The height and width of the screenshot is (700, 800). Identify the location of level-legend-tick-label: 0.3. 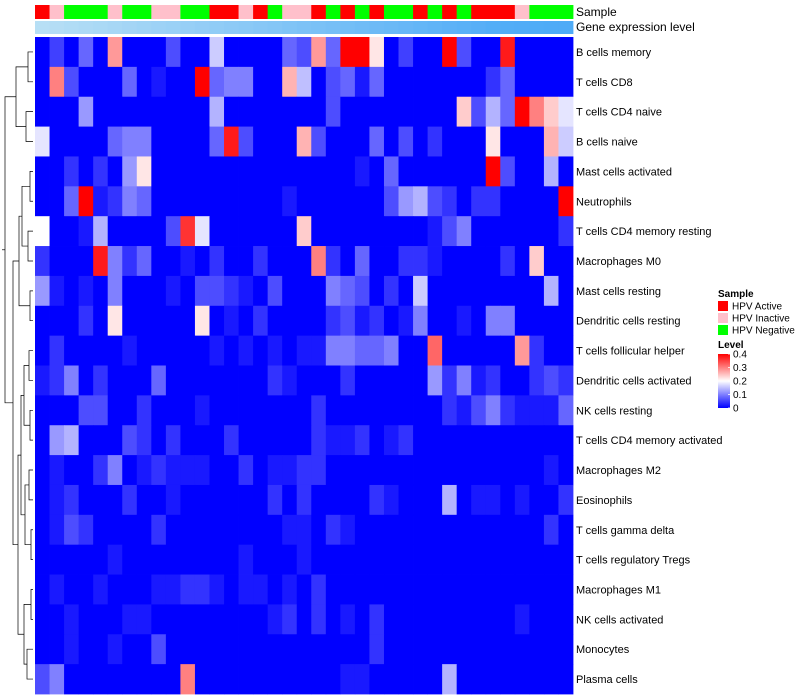
(740, 368).